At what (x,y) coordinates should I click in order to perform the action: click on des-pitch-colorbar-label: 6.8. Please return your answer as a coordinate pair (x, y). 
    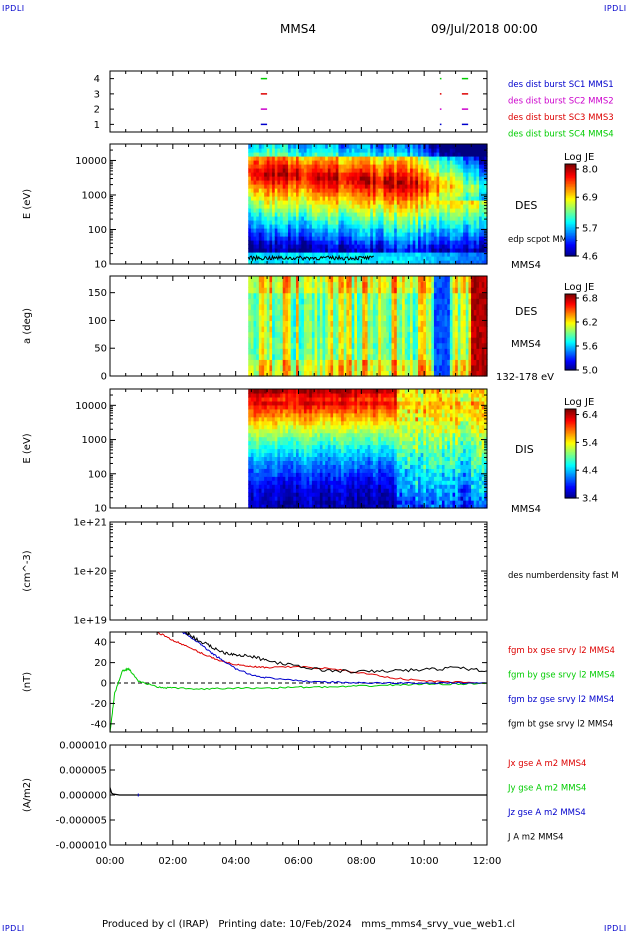
    Looking at the image, I should click on (590, 299).